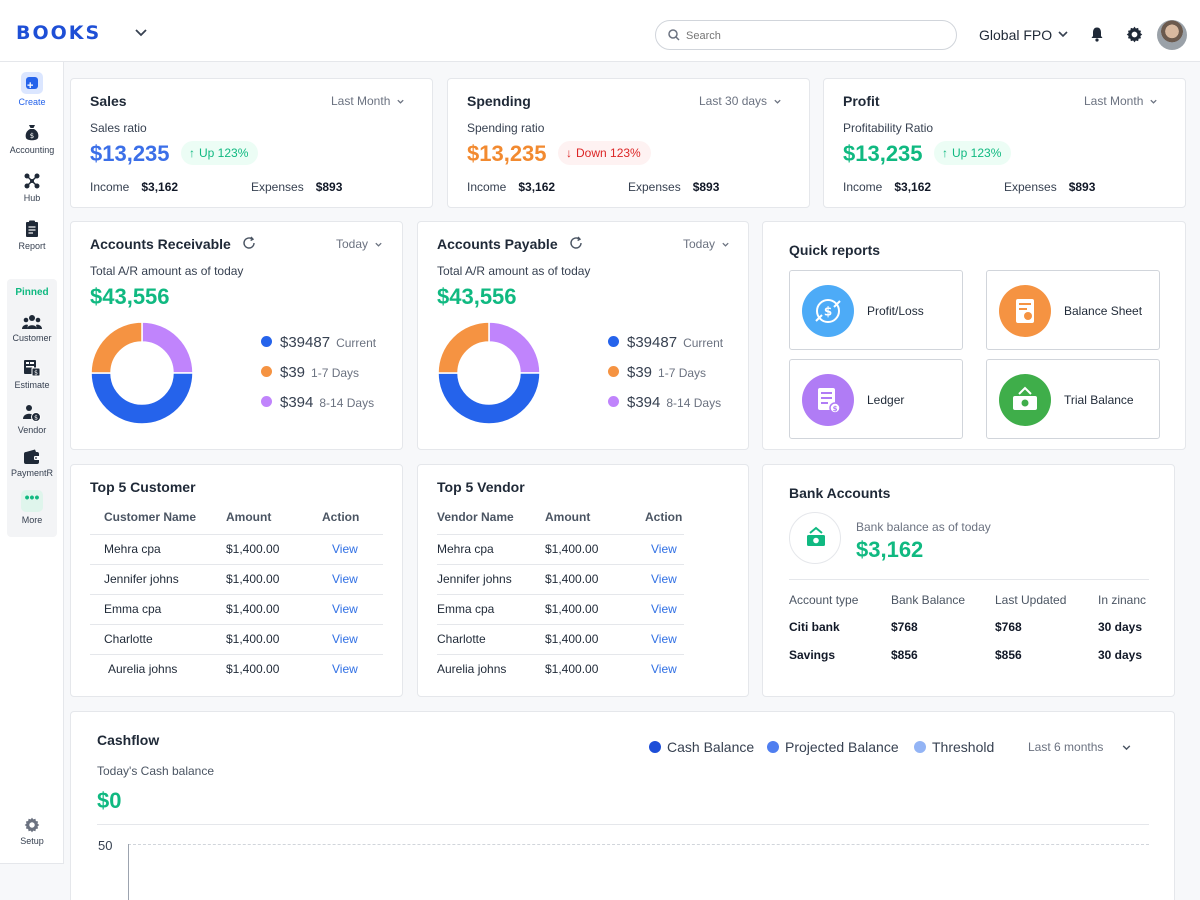  Describe the element at coordinates (1066, 747) in the screenshot. I see `period-label: Last 6 months` at that location.